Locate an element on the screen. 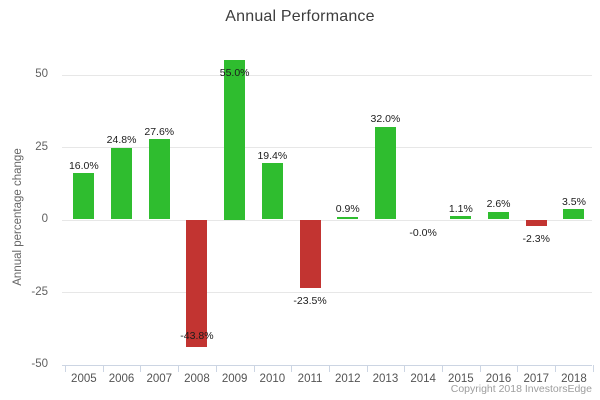 Image resolution: width=600 pixels, height=400 pixels. x-tick-label-2008: 2008 is located at coordinates (197, 378).